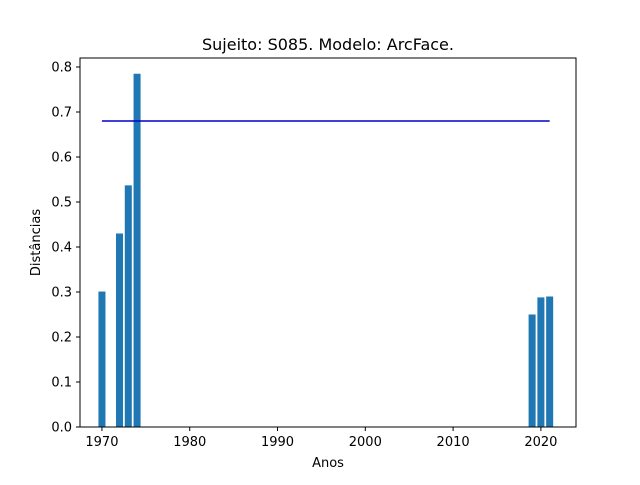 Image resolution: width=640 pixels, height=485 pixels. Describe the element at coordinates (61, 203) in the screenshot. I see `y-tick-label: 0.5` at that location.